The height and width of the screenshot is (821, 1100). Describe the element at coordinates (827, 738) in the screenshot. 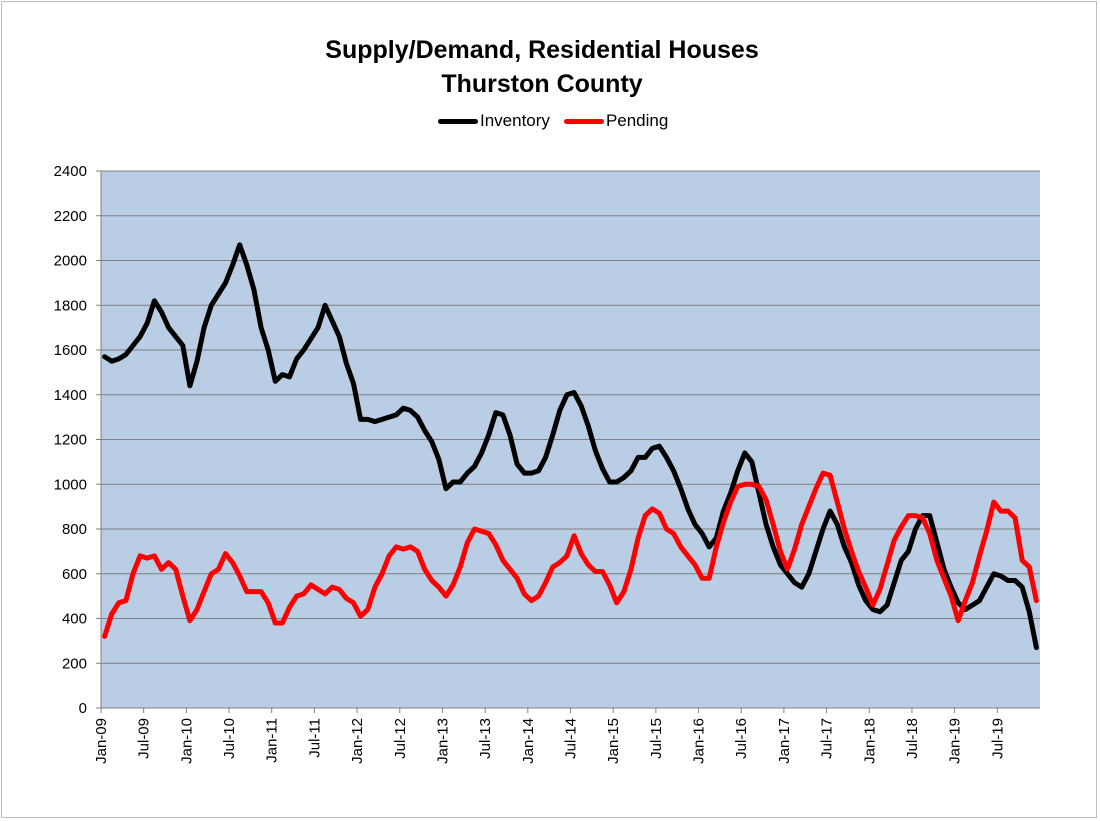

I see `x-tick-label: Jul-17` at that location.